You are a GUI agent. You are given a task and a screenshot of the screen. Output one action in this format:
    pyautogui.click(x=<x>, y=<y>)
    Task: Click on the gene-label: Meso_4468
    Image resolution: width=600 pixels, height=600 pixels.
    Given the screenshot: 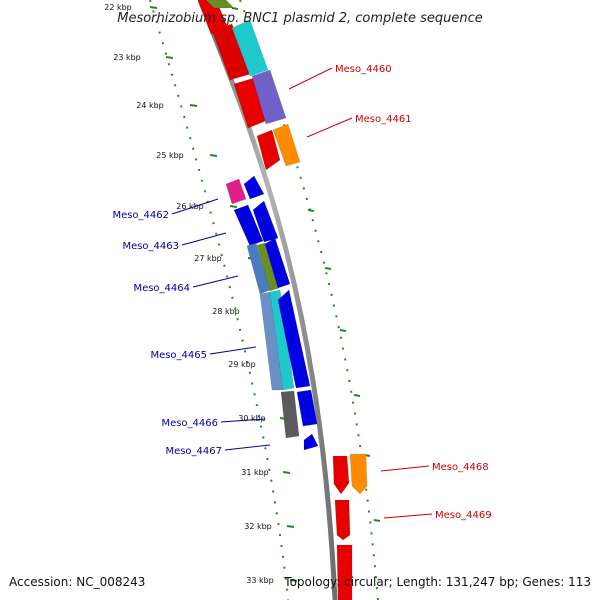 What is the action you would take?
    pyautogui.click(x=460, y=467)
    